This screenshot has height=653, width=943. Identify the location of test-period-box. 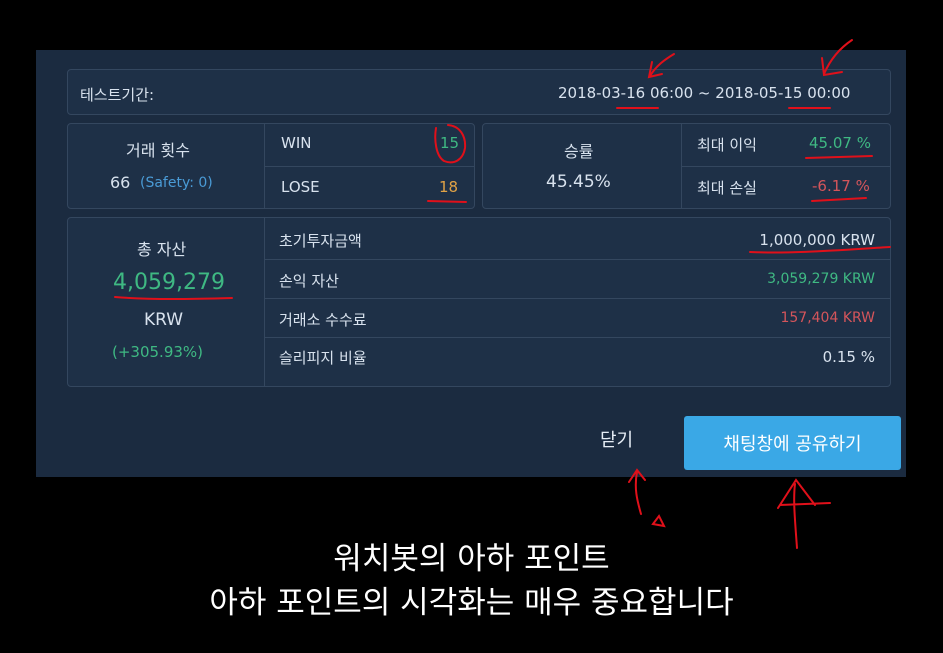
(479, 92).